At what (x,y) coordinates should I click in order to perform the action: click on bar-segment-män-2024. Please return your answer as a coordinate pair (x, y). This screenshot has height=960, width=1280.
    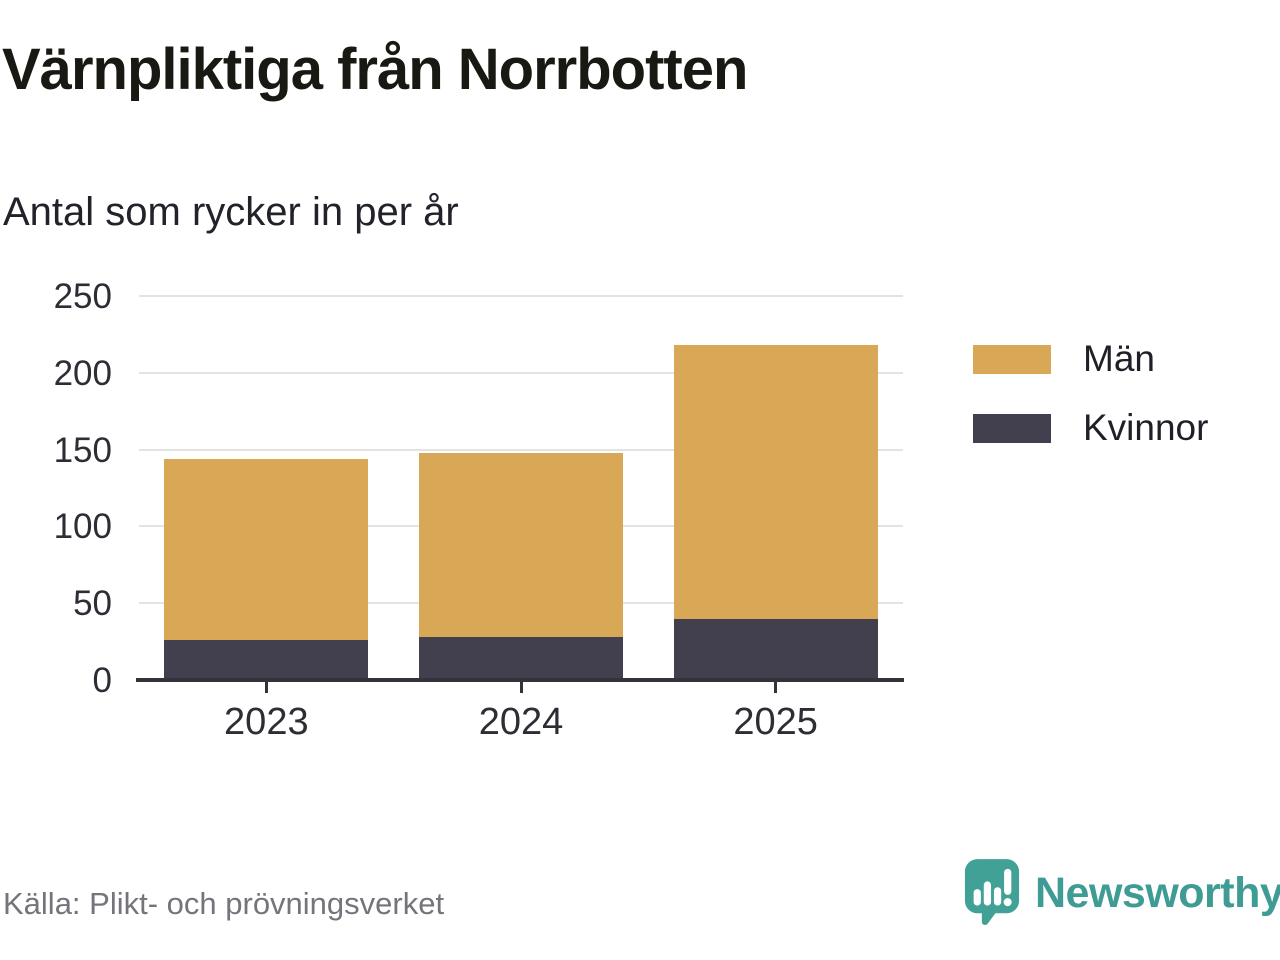
    Looking at the image, I should click on (521, 544).